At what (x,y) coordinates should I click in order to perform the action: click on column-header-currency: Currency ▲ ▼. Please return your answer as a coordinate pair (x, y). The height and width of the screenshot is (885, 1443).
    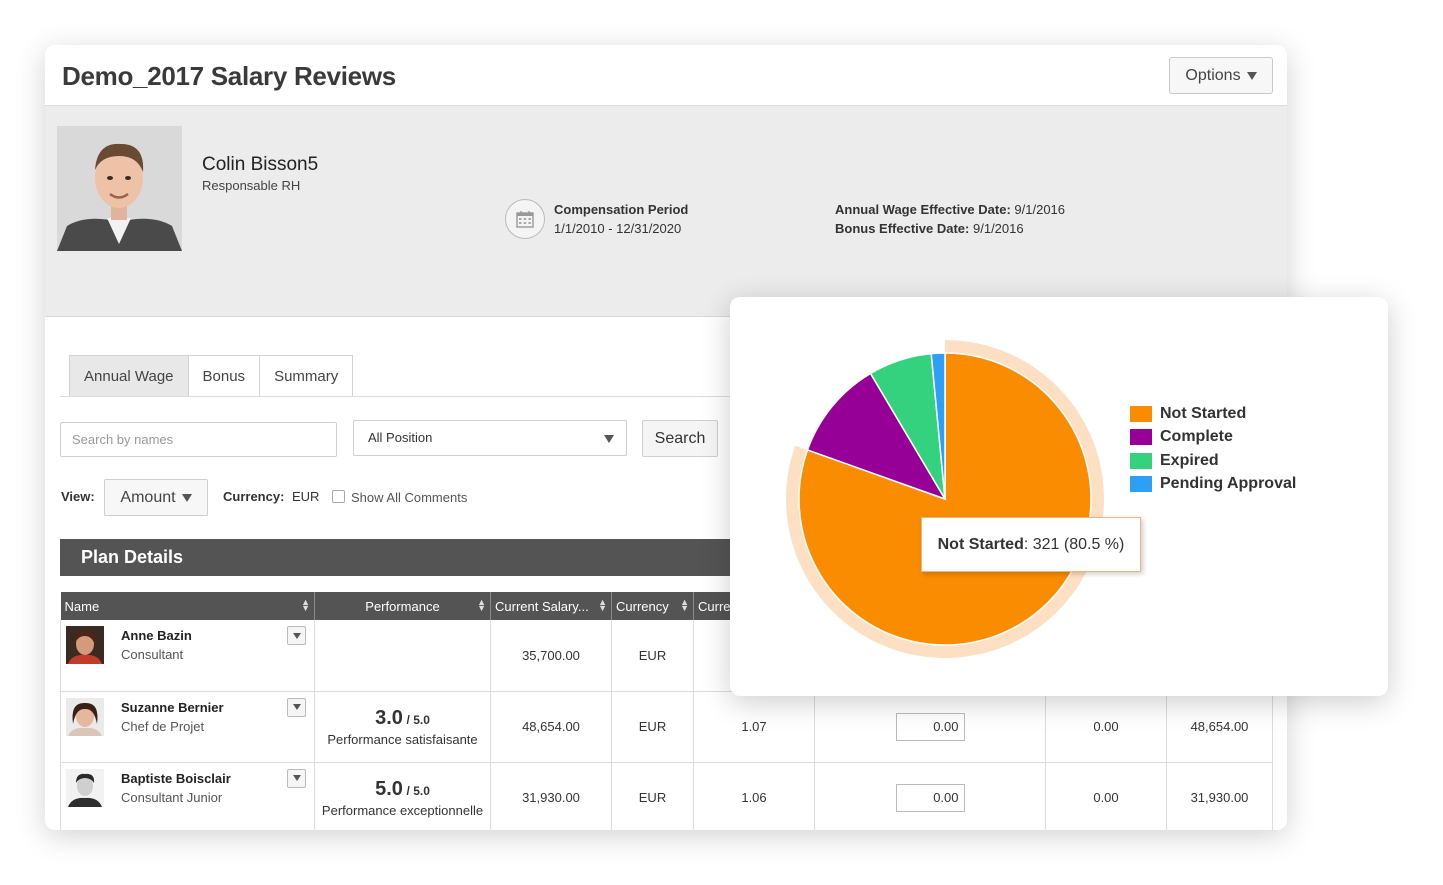
    Looking at the image, I should click on (652, 606).